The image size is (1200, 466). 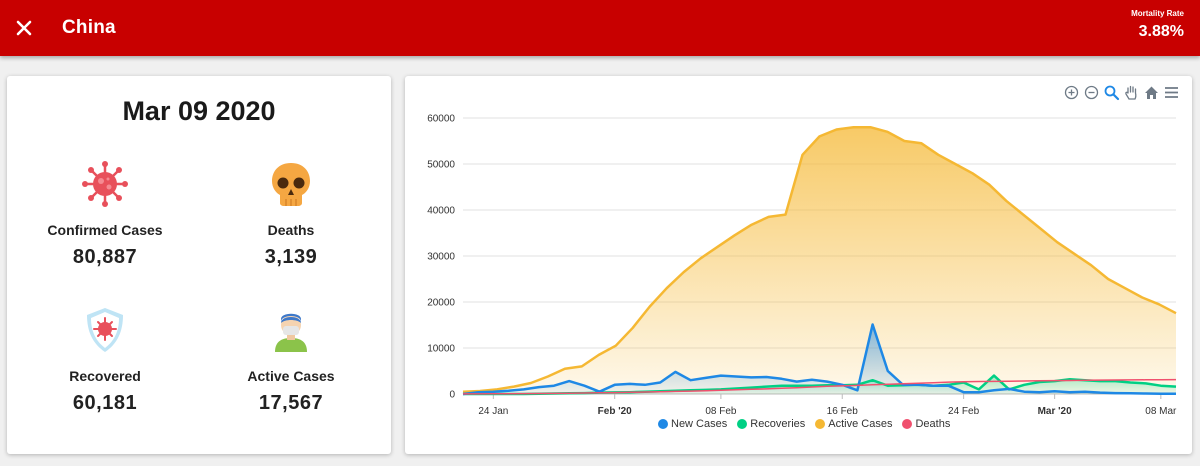 I want to click on stat-active: Active Cases 17,567, so click(x=291, y=360).